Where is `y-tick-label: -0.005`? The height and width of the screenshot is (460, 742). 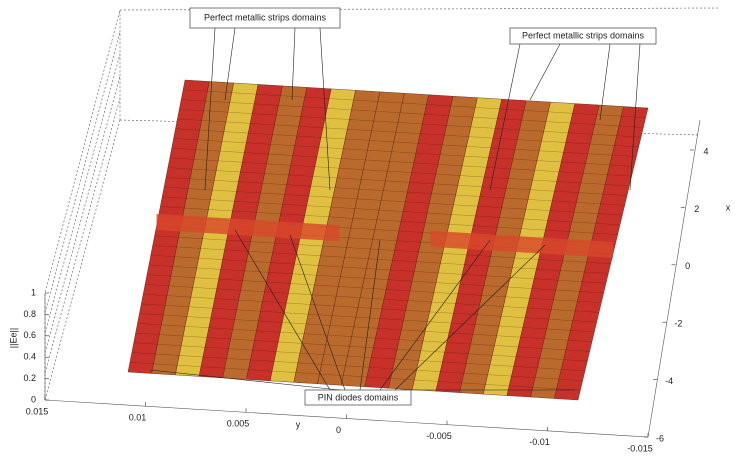 y-tick-label: -0.005 is located at coordinates (439, 436).